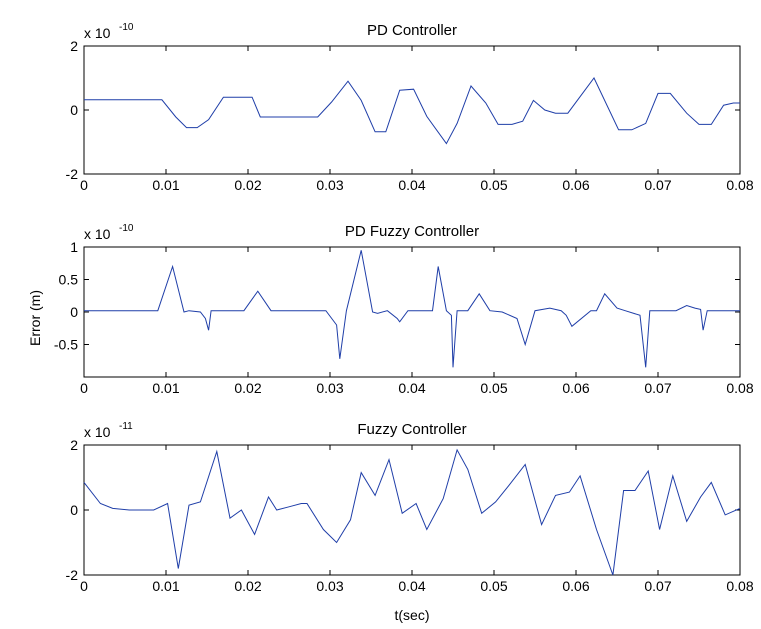  Describe the element at coordinates (69, 280) in the screenshot. I see `y-tick-label: 0.5` at that location.